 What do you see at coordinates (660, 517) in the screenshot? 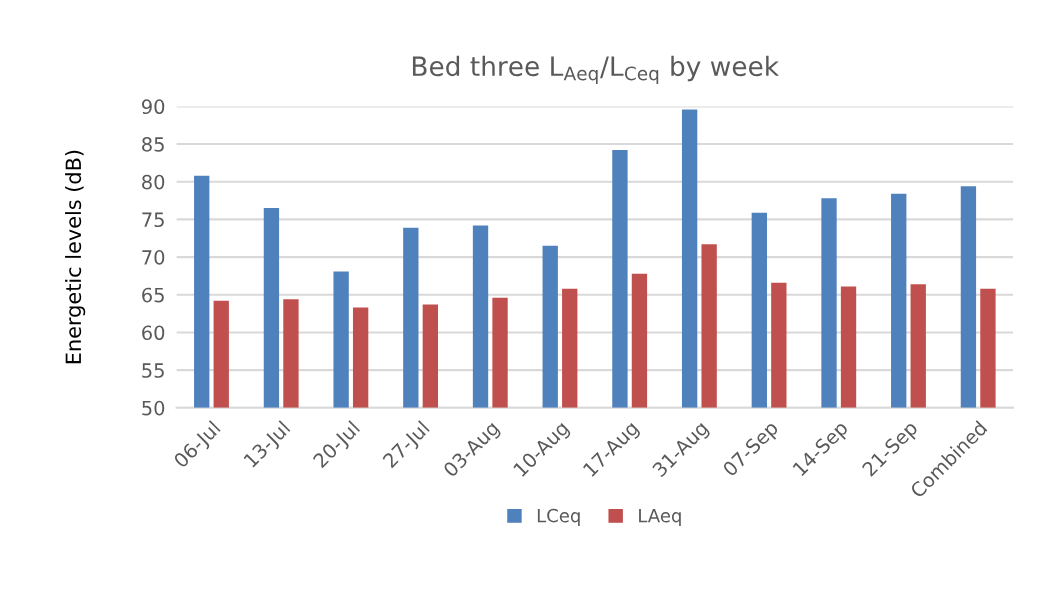
I see `legend-label: LAeq` at bounding box center [660, 517].